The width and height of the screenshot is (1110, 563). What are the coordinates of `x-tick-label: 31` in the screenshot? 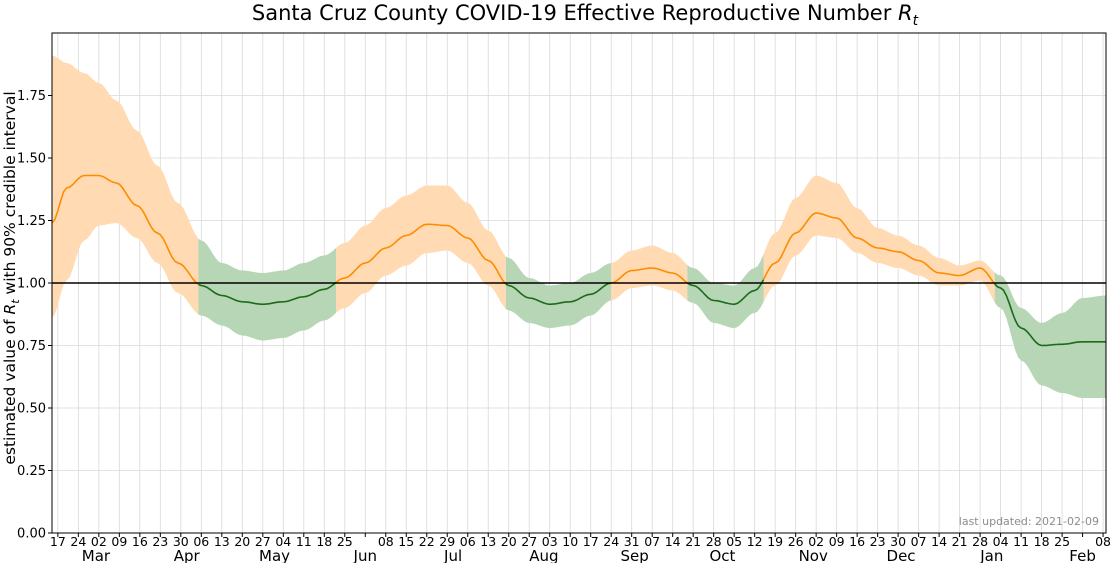 It's located at (632, 541).